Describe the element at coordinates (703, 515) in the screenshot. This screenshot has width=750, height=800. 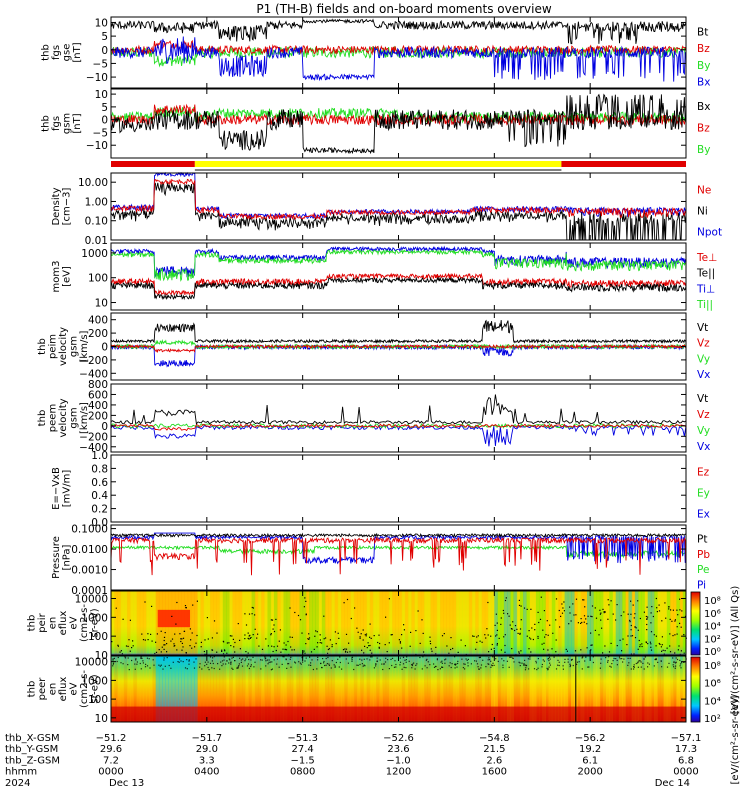
I see `legend-Ex: Ex` at that location.